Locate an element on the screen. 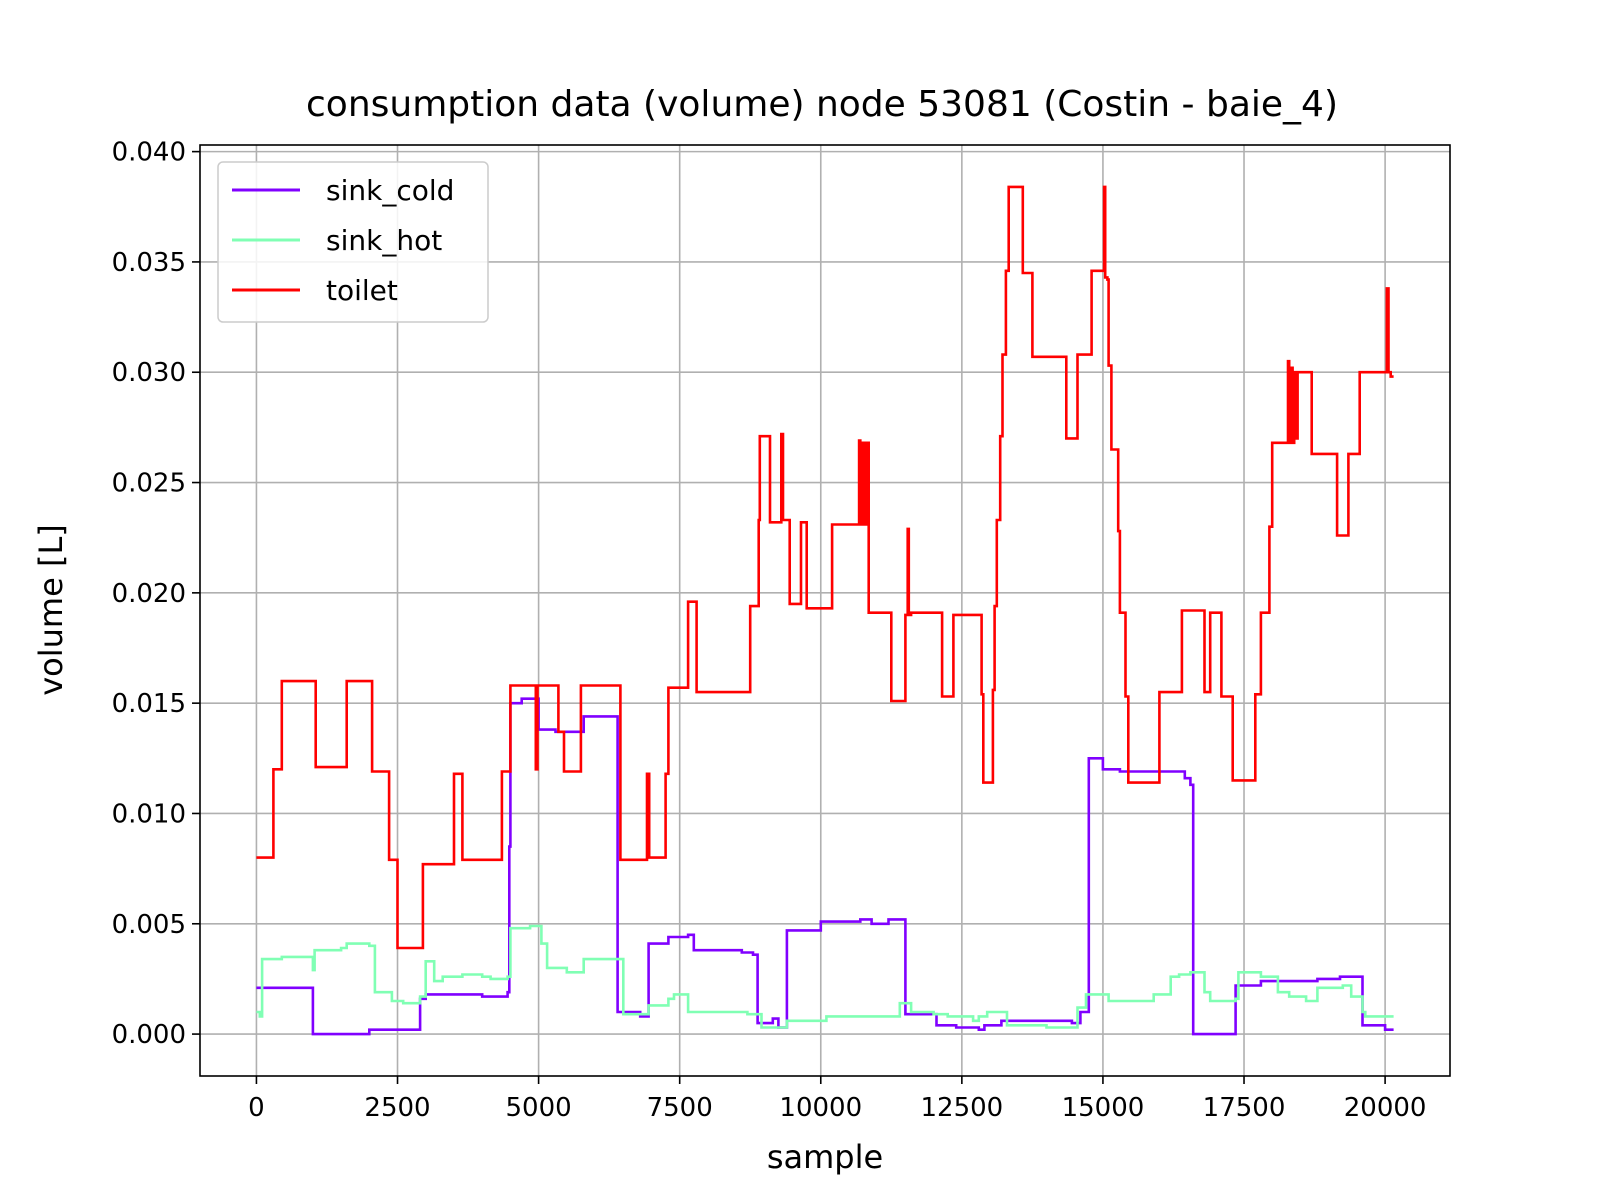 The image size is (1600, 1200). y-tick-label: 0.005 is located at coordinates (149, 925).